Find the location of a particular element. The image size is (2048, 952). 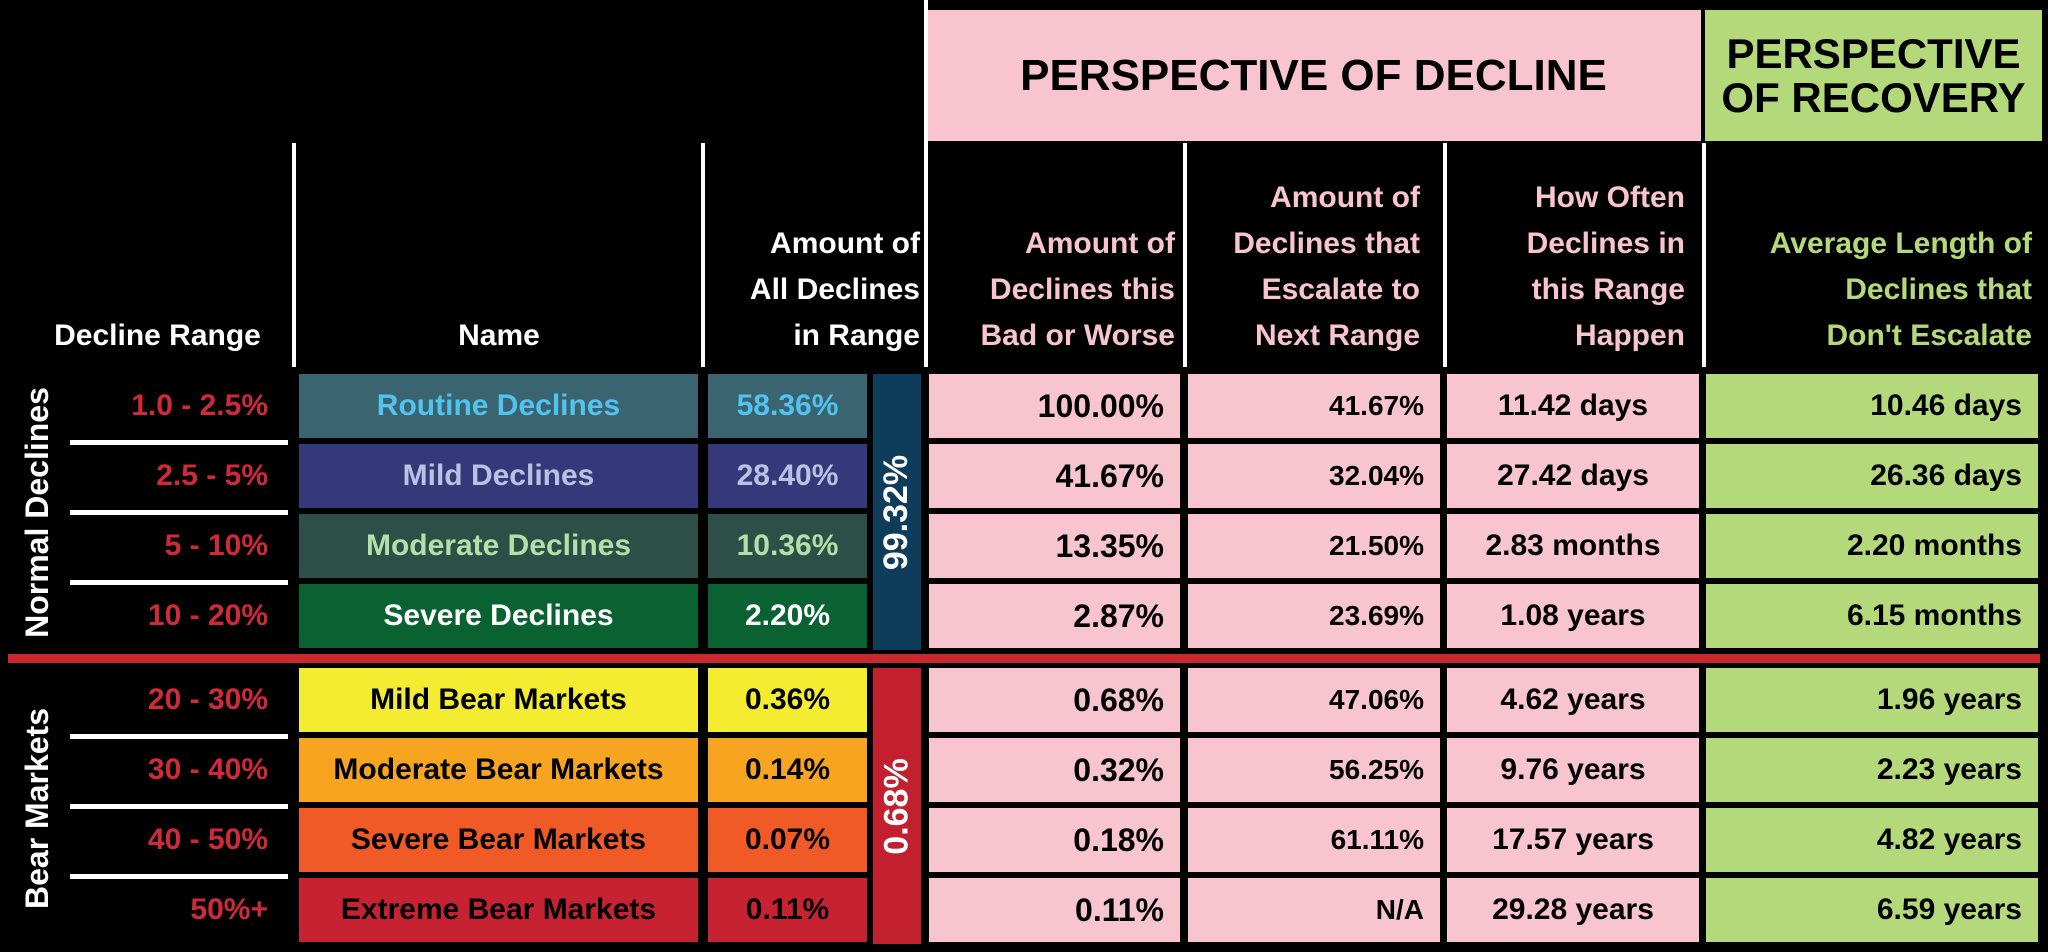

cell-name-value: Moderate Bear Markets is located at coordinates (498, 769).